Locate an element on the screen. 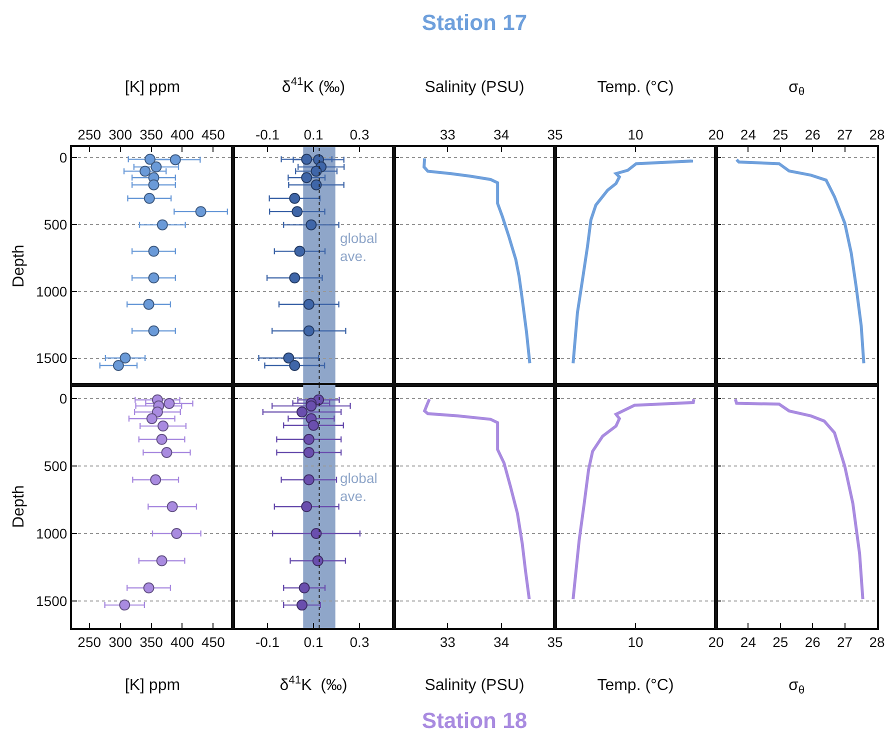  x-tick-label: 33 is located at coordinates (448, 134).